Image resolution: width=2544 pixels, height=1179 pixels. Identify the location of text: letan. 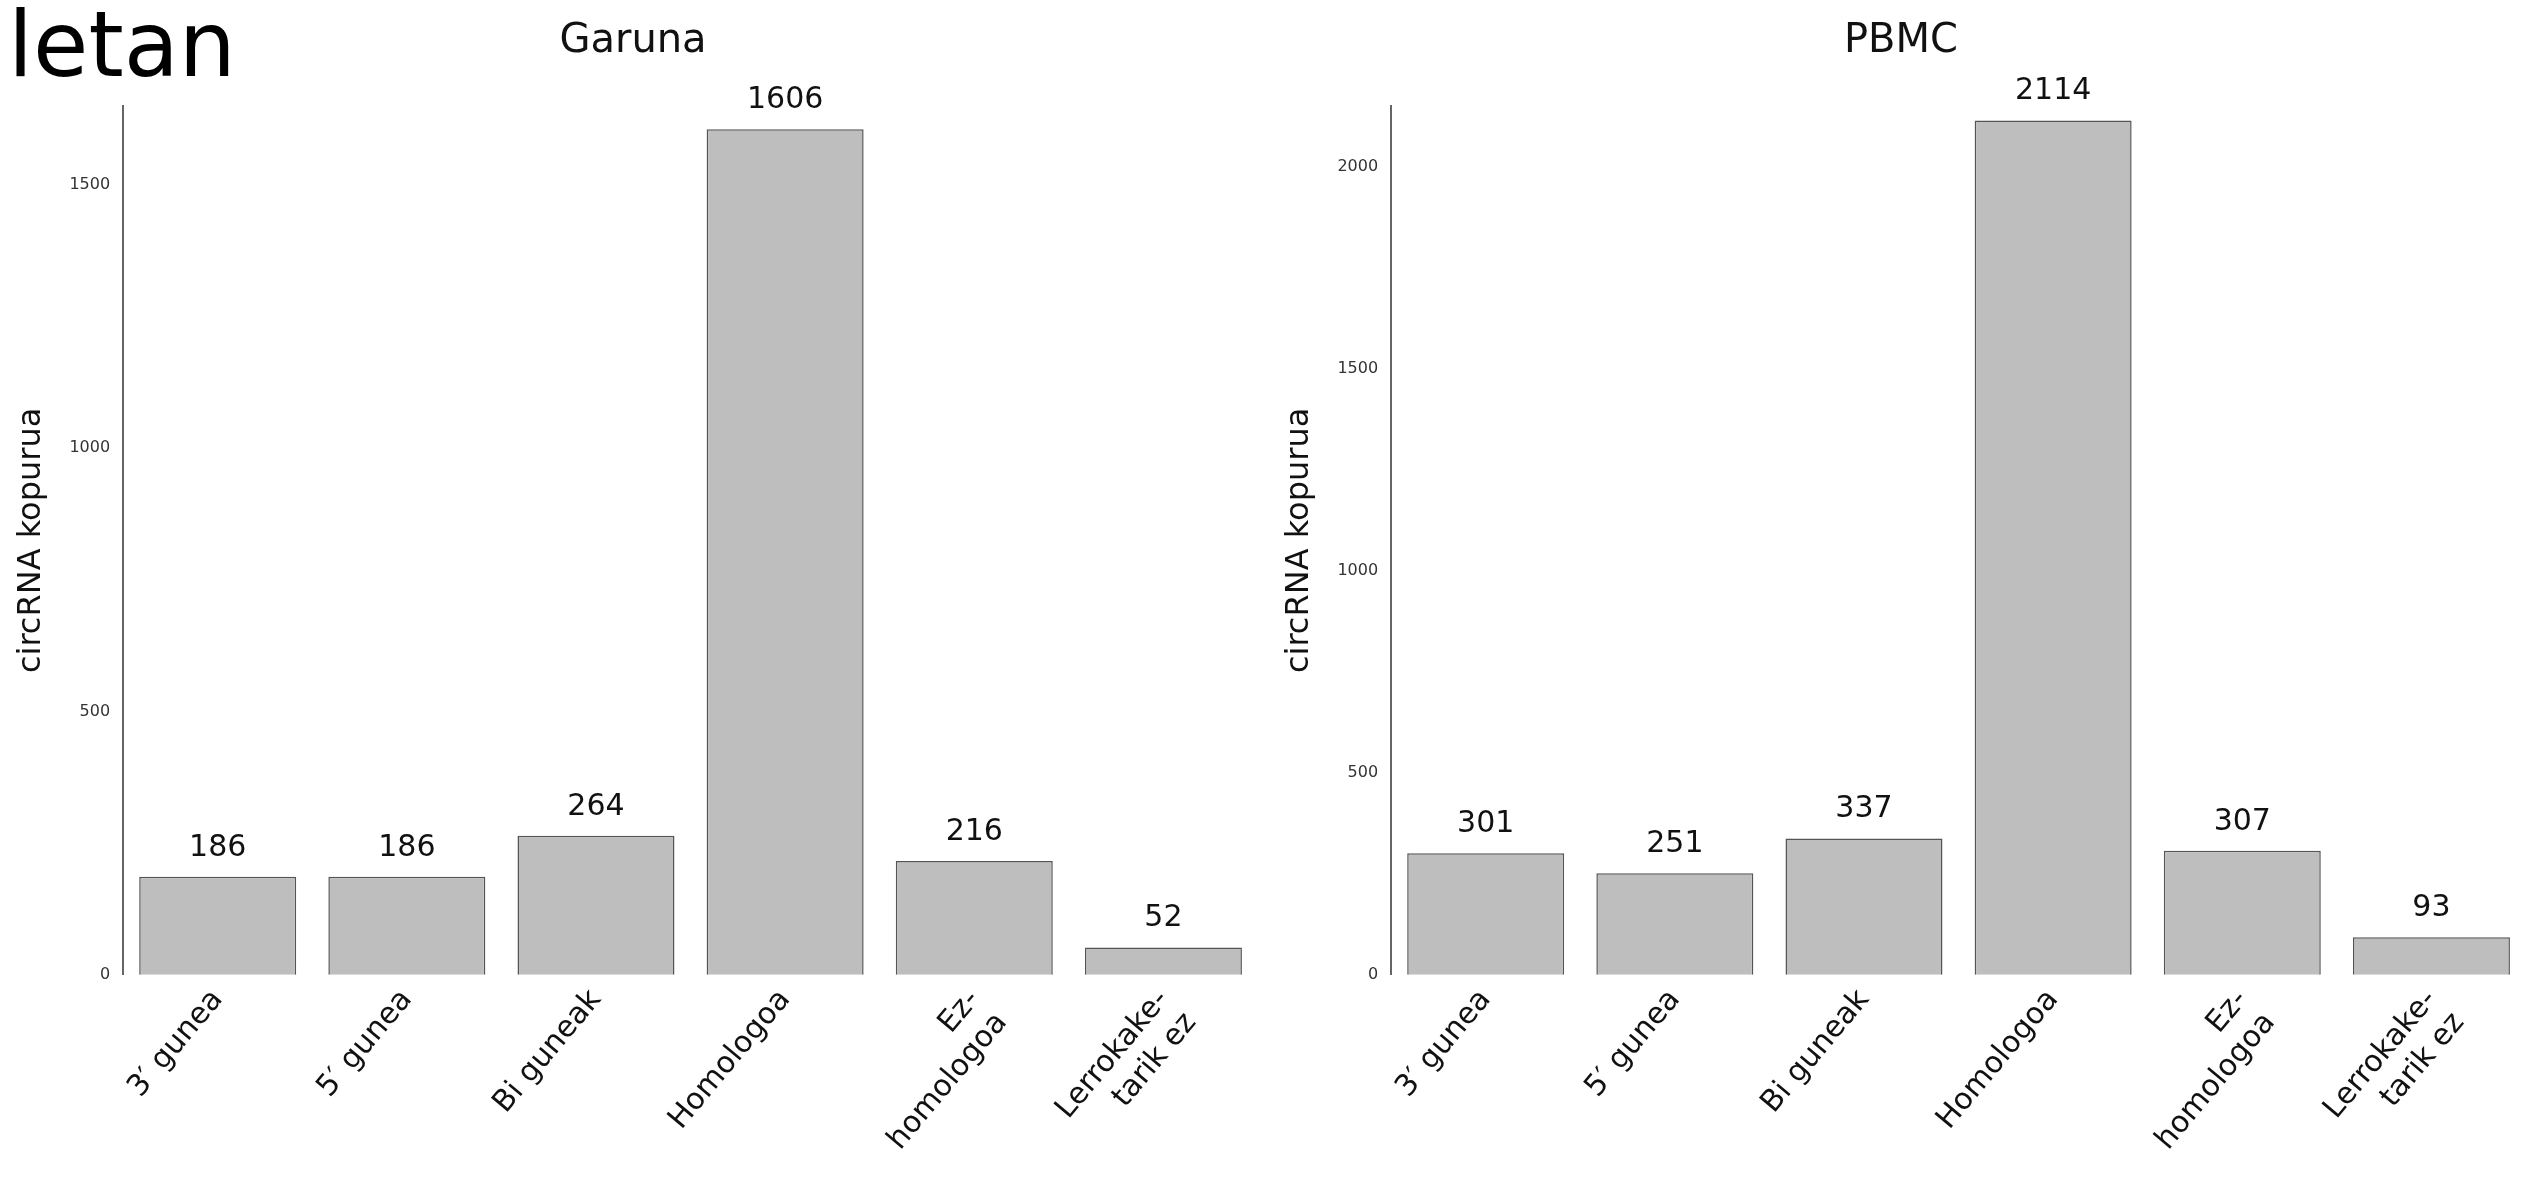
(122, 48).